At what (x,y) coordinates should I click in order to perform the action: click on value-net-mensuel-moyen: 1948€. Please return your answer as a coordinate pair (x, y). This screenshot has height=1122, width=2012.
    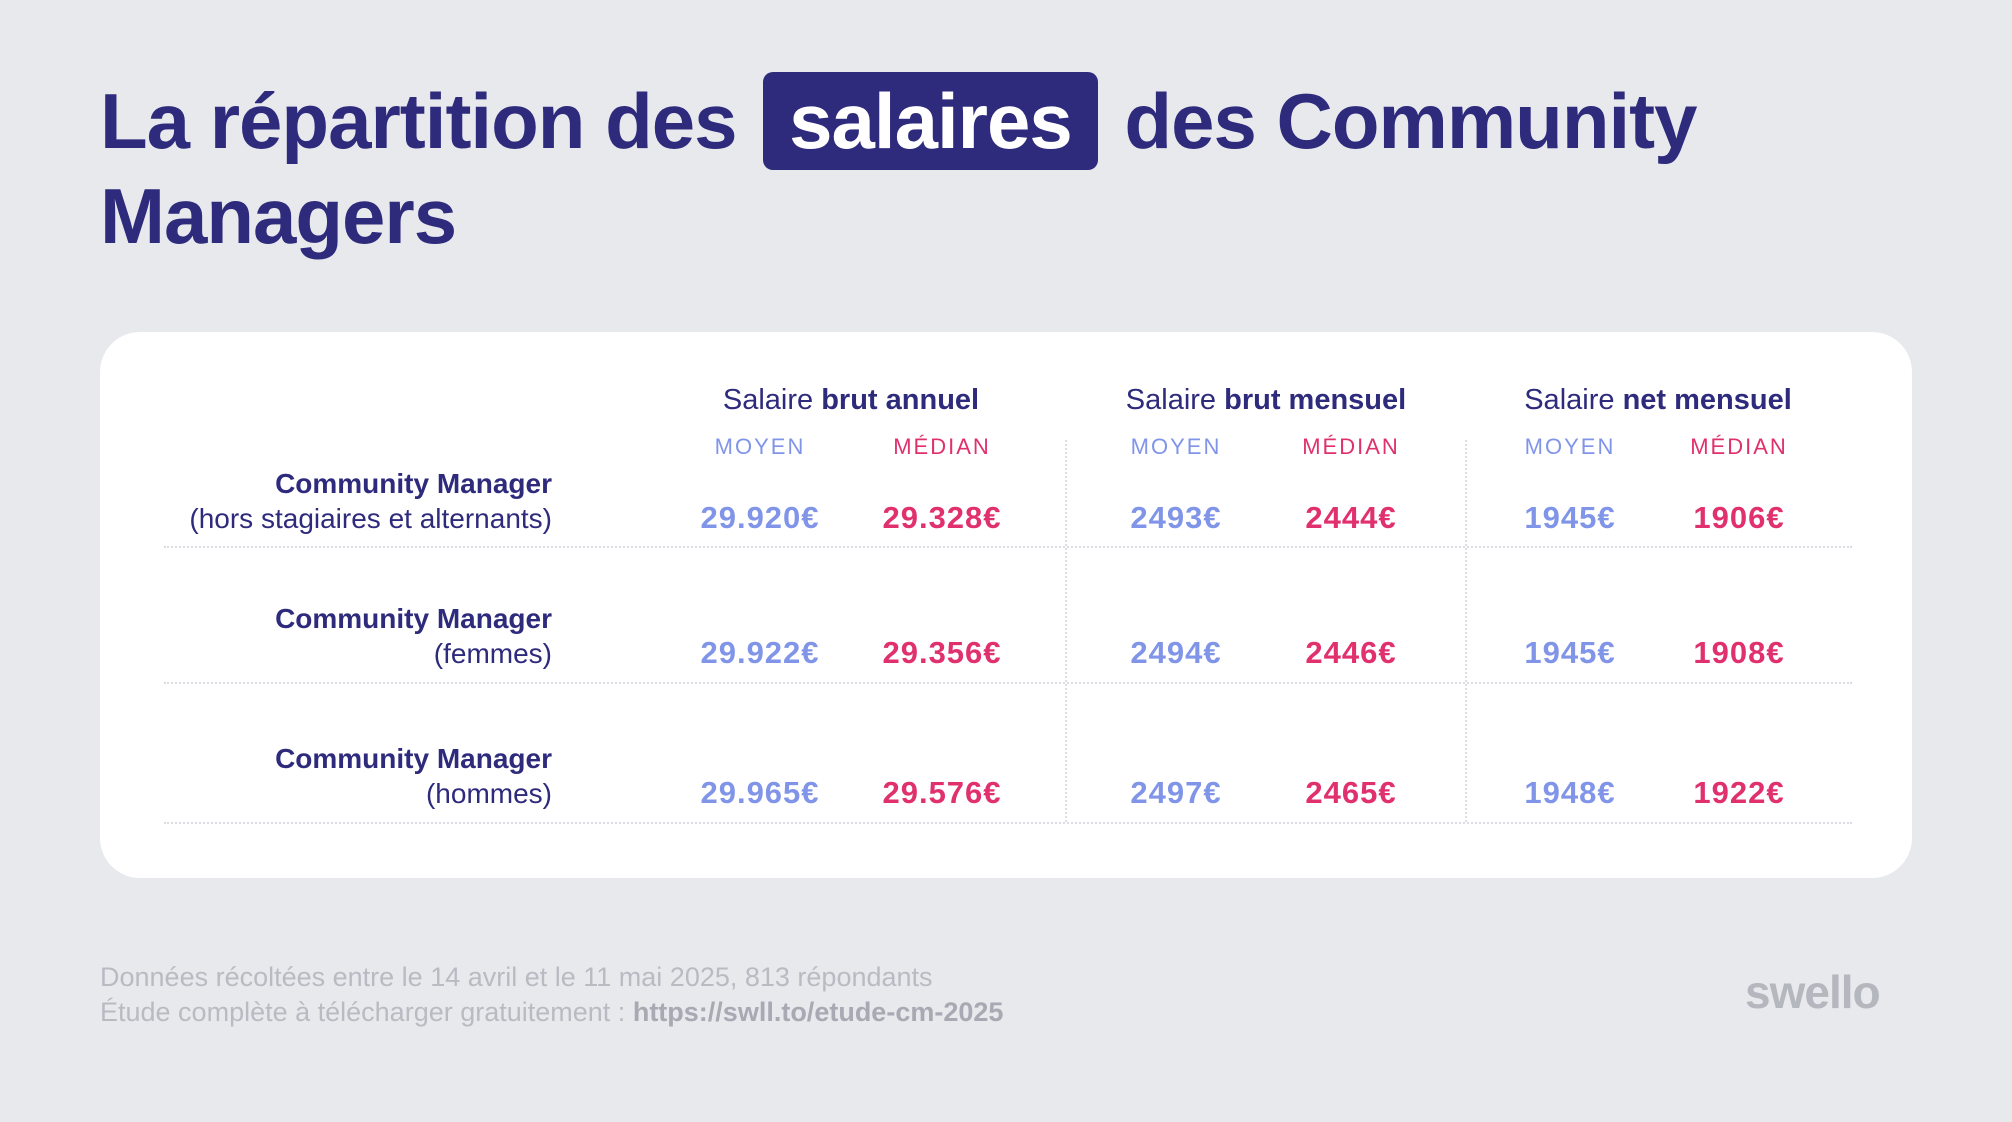
    Looking at the image, I should click on (1570, 792).